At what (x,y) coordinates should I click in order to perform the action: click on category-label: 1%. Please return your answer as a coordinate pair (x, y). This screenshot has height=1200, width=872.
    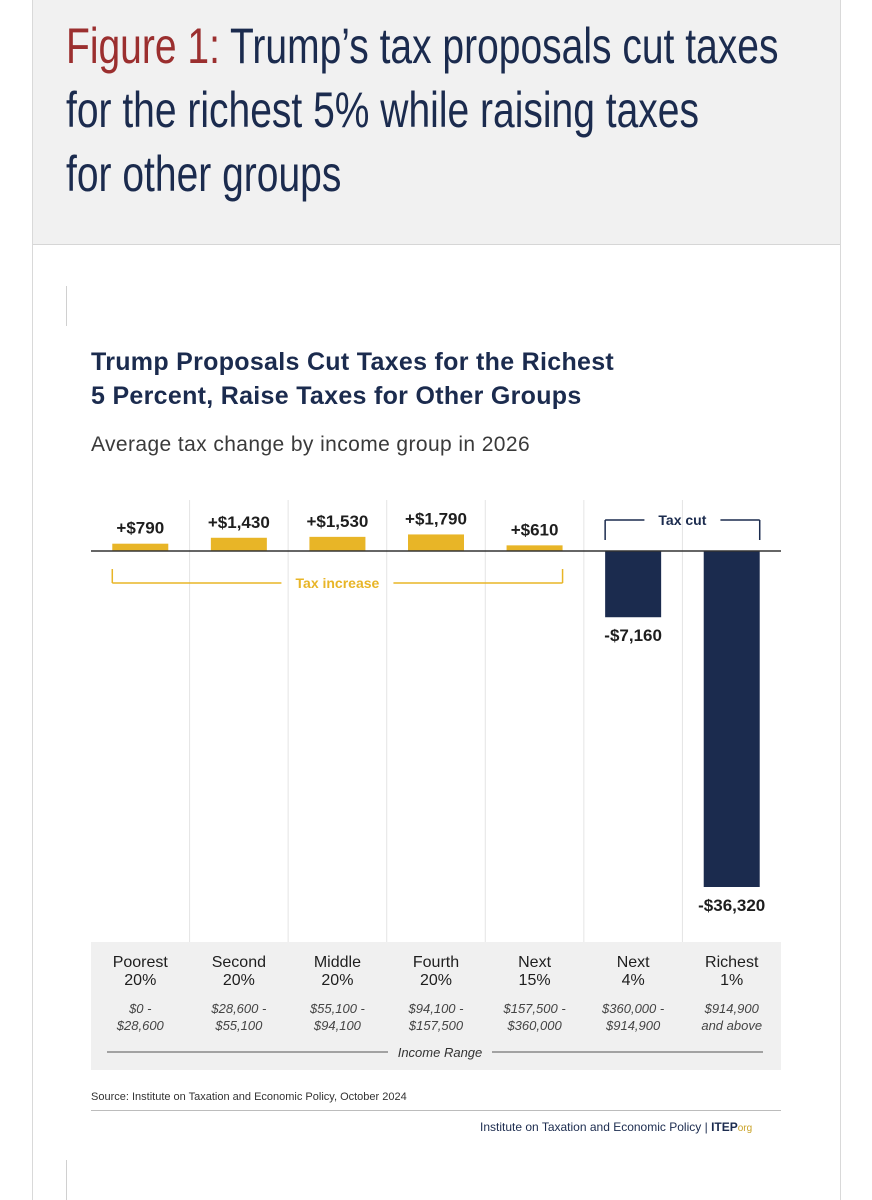
    Looking at the image, I should click on (731, 980).